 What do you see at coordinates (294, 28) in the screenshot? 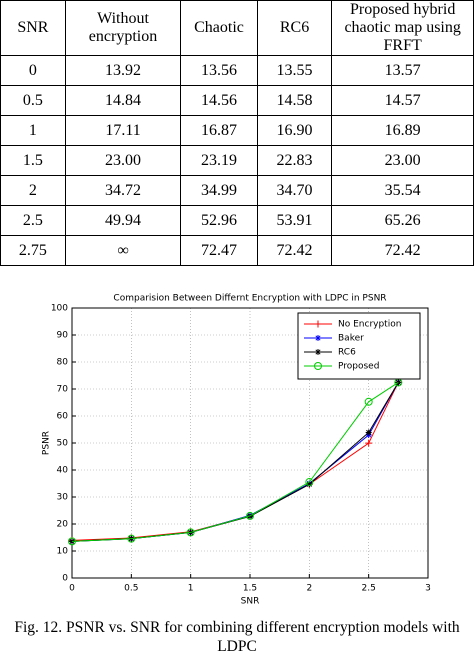
I see `header-cell: RC6` at bounding box center [294, 28].